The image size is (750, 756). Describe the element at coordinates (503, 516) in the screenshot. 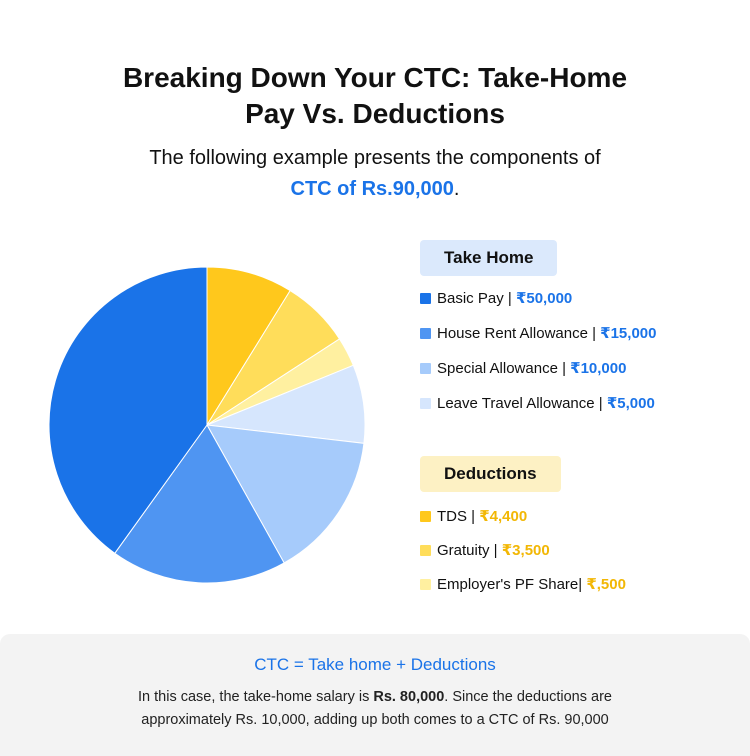

I see `legend-value: ₹4,400` at that location.